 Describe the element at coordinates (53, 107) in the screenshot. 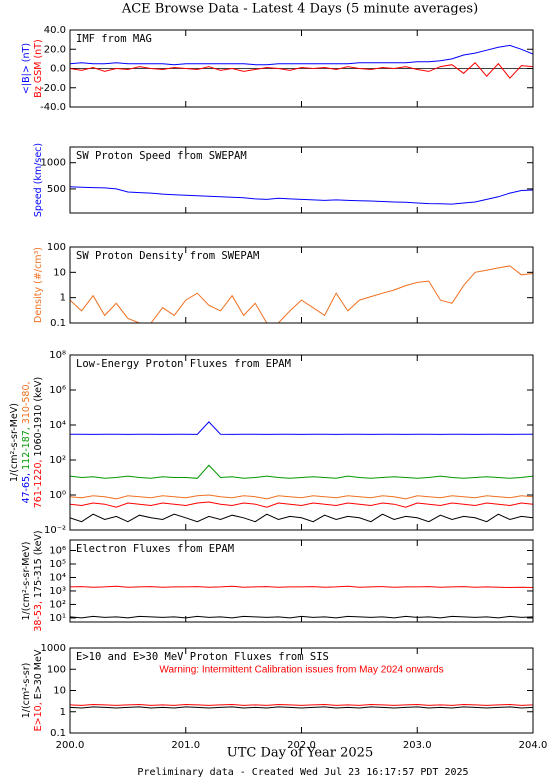

I see `y-tick-label: -40.0` at that location.